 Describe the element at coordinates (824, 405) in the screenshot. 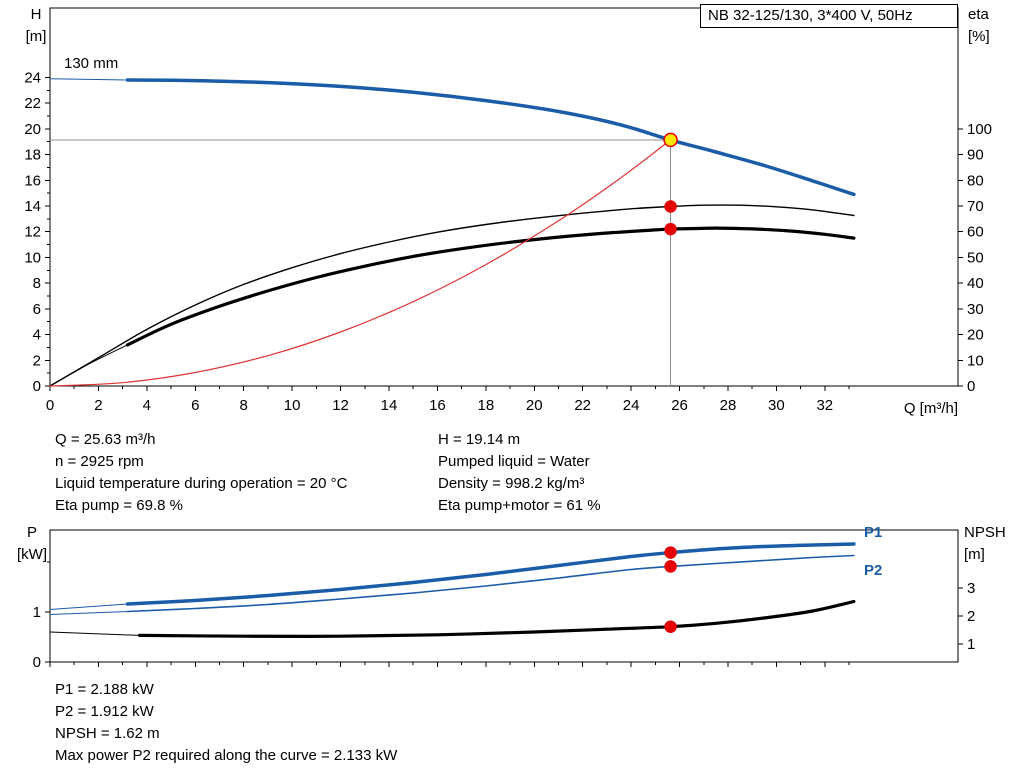

I see `svg-text: 32` at that location.